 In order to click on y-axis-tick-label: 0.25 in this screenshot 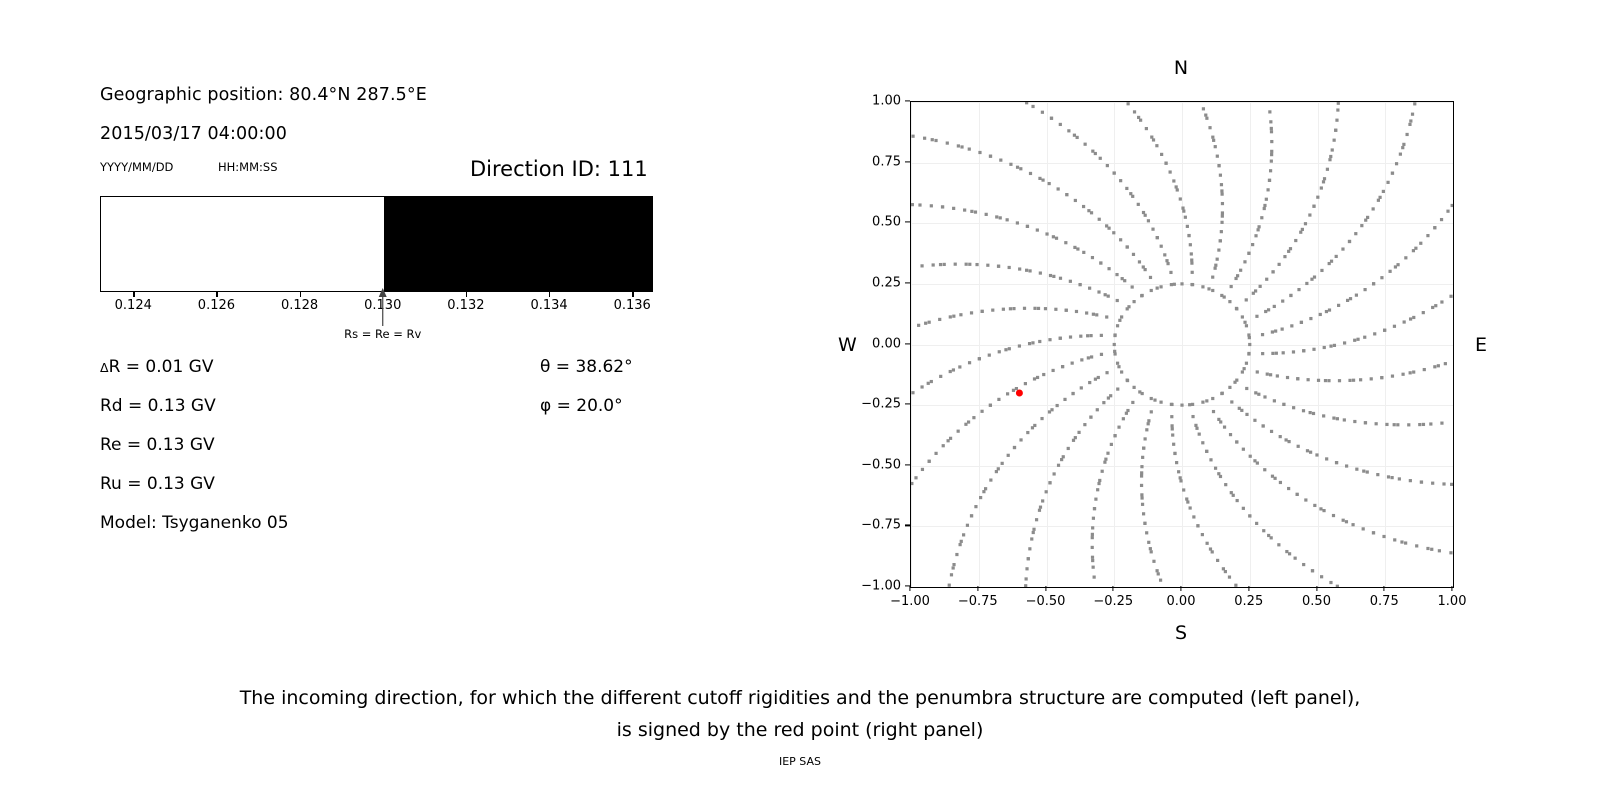, I will do `click(886, 283)`.